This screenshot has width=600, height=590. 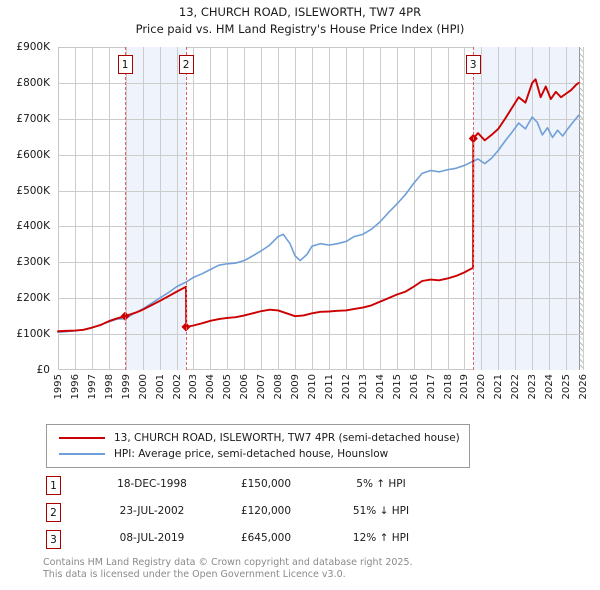 What do you see at coordinates (43, 370) in the screenshot?
I see `y-axis-tick-label: £0` at bounding box center [43, 370].